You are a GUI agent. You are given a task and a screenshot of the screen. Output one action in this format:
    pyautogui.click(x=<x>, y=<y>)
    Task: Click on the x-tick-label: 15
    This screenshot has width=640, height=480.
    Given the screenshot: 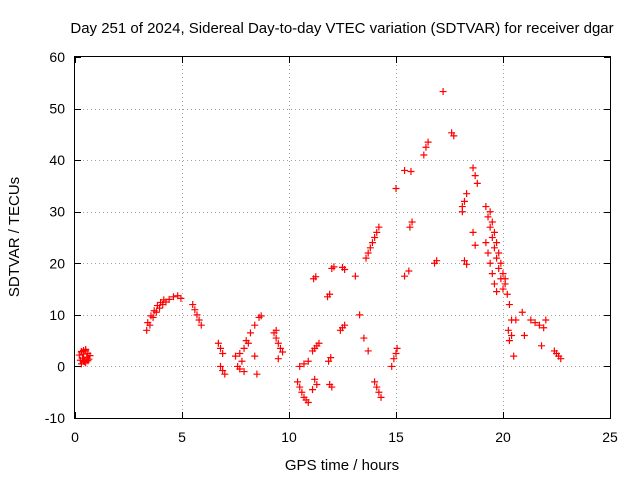 What is the action you would take?
    pyautogui.click(x=396, y=437)
    